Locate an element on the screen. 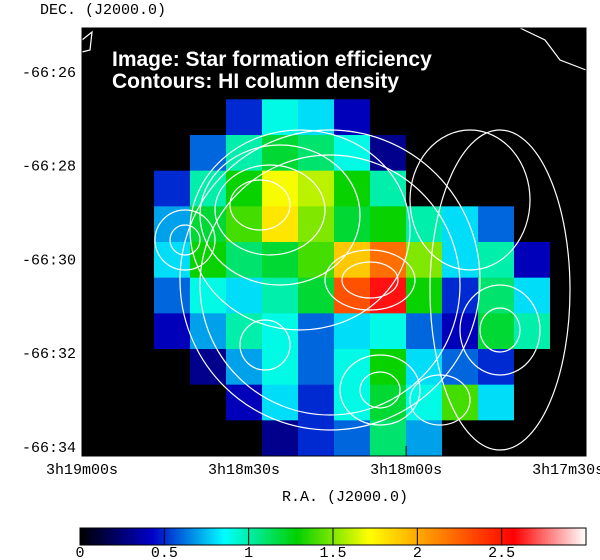 The width and height of the screenshot is (600, 560). y-axis-label: DEC. (J2000.0) is located at coordinates (103, 10).